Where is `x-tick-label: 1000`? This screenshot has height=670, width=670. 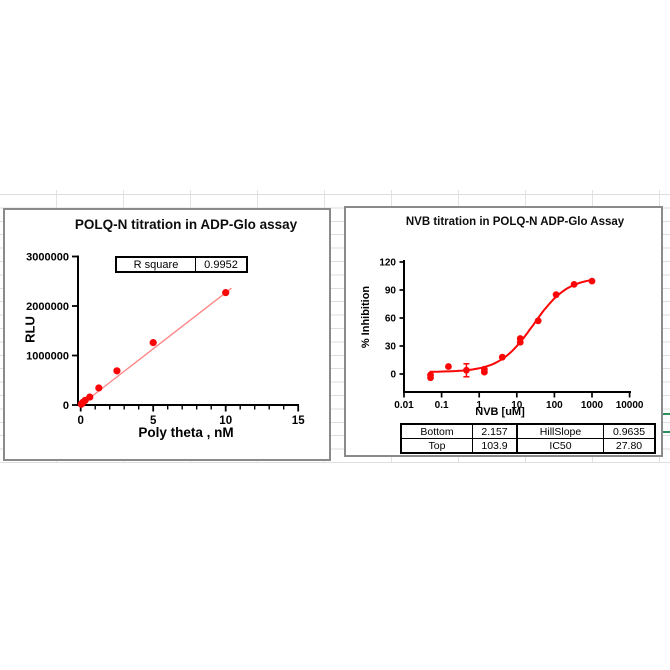 x-tick-label: 1000 is located at coordinates (592, 405).